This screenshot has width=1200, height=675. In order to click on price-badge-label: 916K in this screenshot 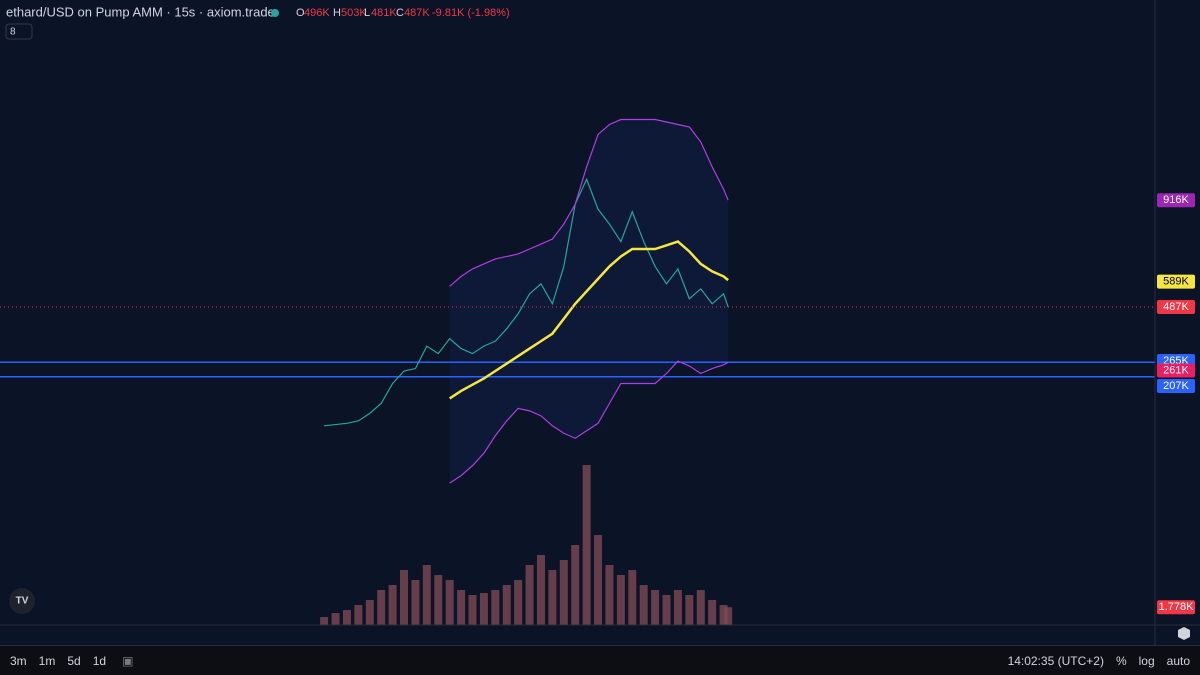, I will do `click(1176, 200)`.